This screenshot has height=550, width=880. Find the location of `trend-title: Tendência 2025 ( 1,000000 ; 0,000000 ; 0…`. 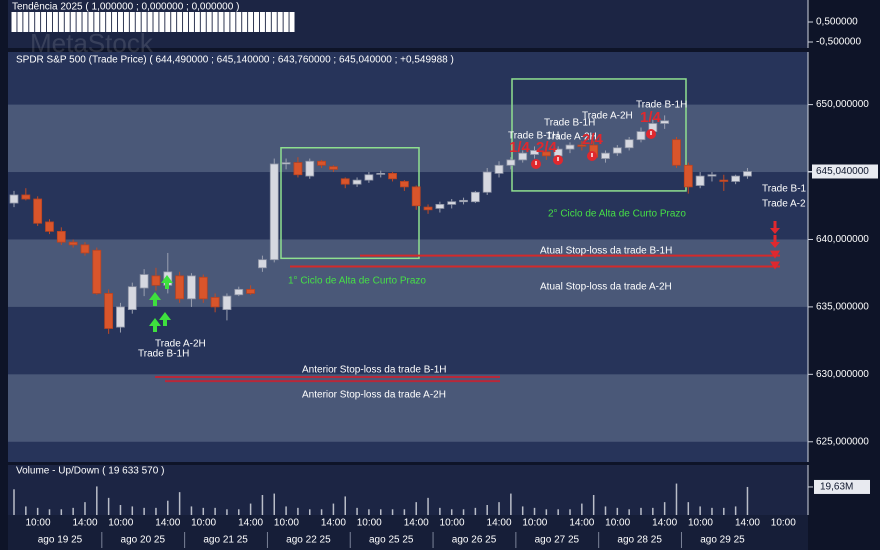

trend-title: Tendência 2025 ( 1,000000 ; 0,000000 ; 0… is located at coordinates (125, 7).